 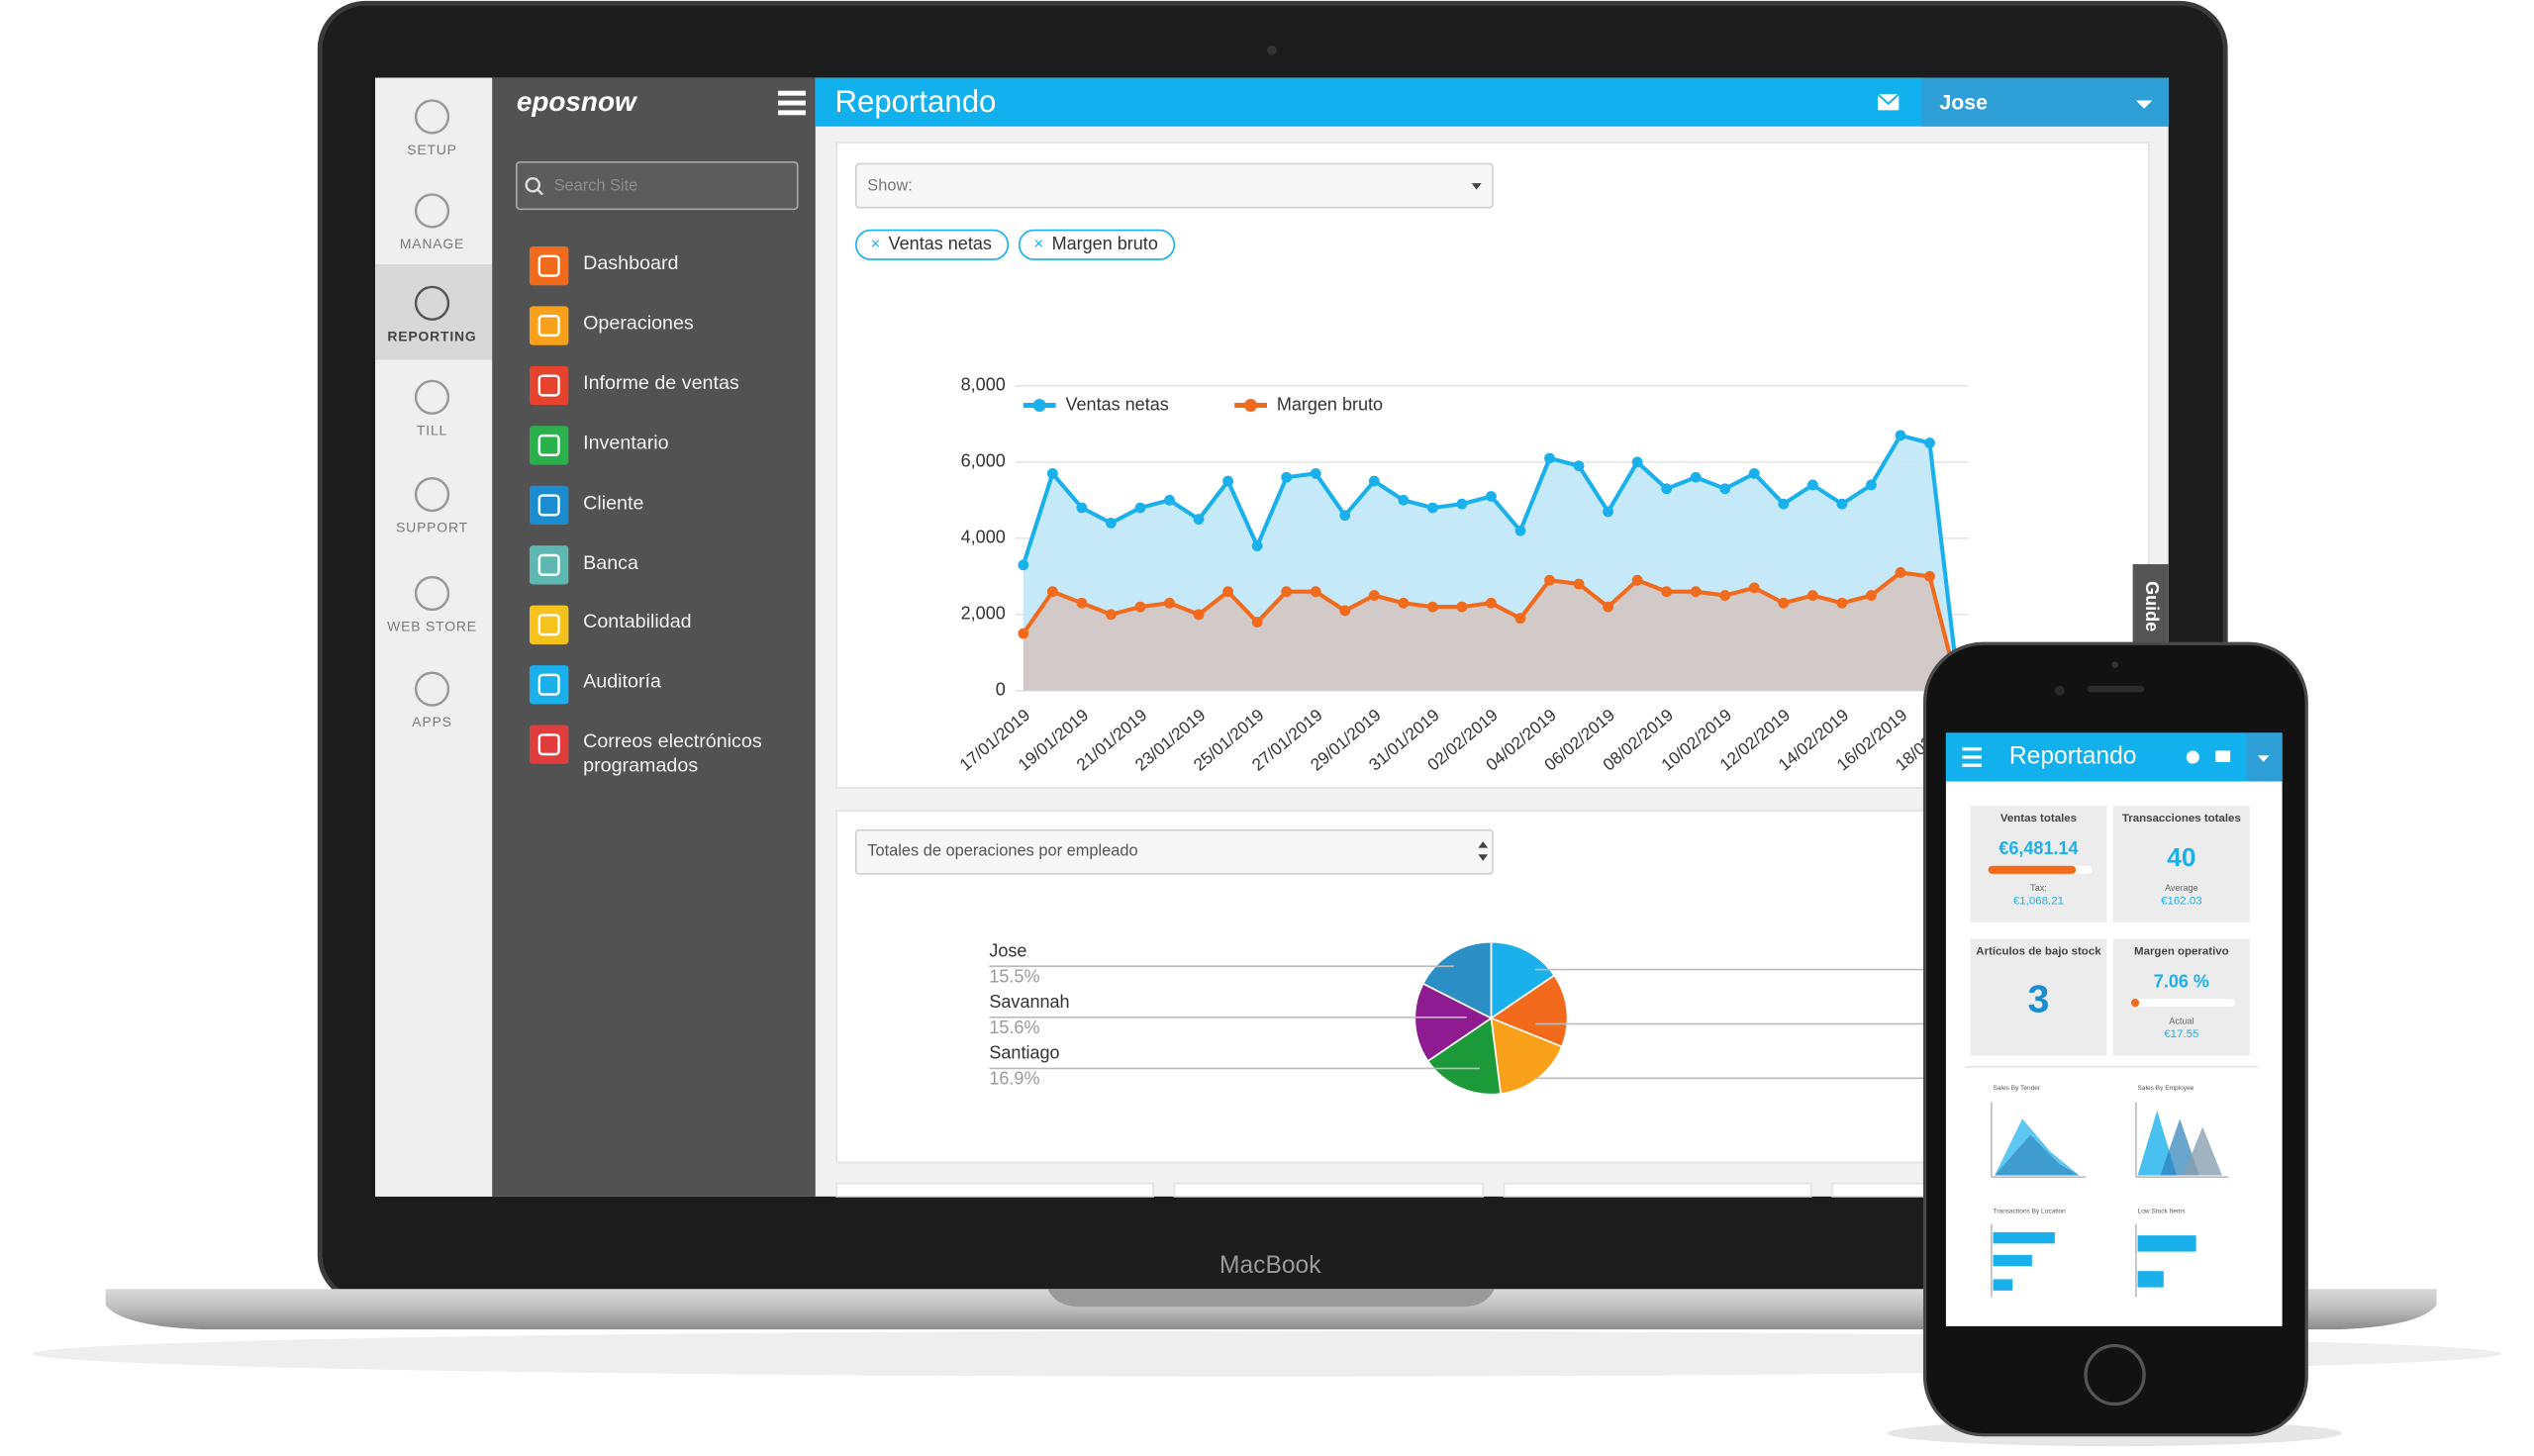 I want to click on phone-users-icon, so click(x=2192, y=757).